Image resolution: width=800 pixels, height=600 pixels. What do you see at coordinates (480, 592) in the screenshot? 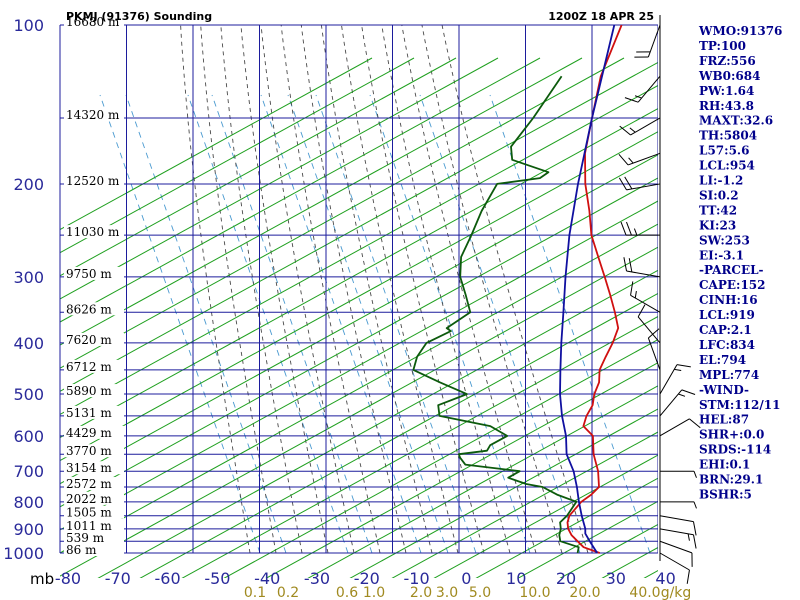
I see `mixing-ratio-label: 5.0` at bounding box center [480, 592].